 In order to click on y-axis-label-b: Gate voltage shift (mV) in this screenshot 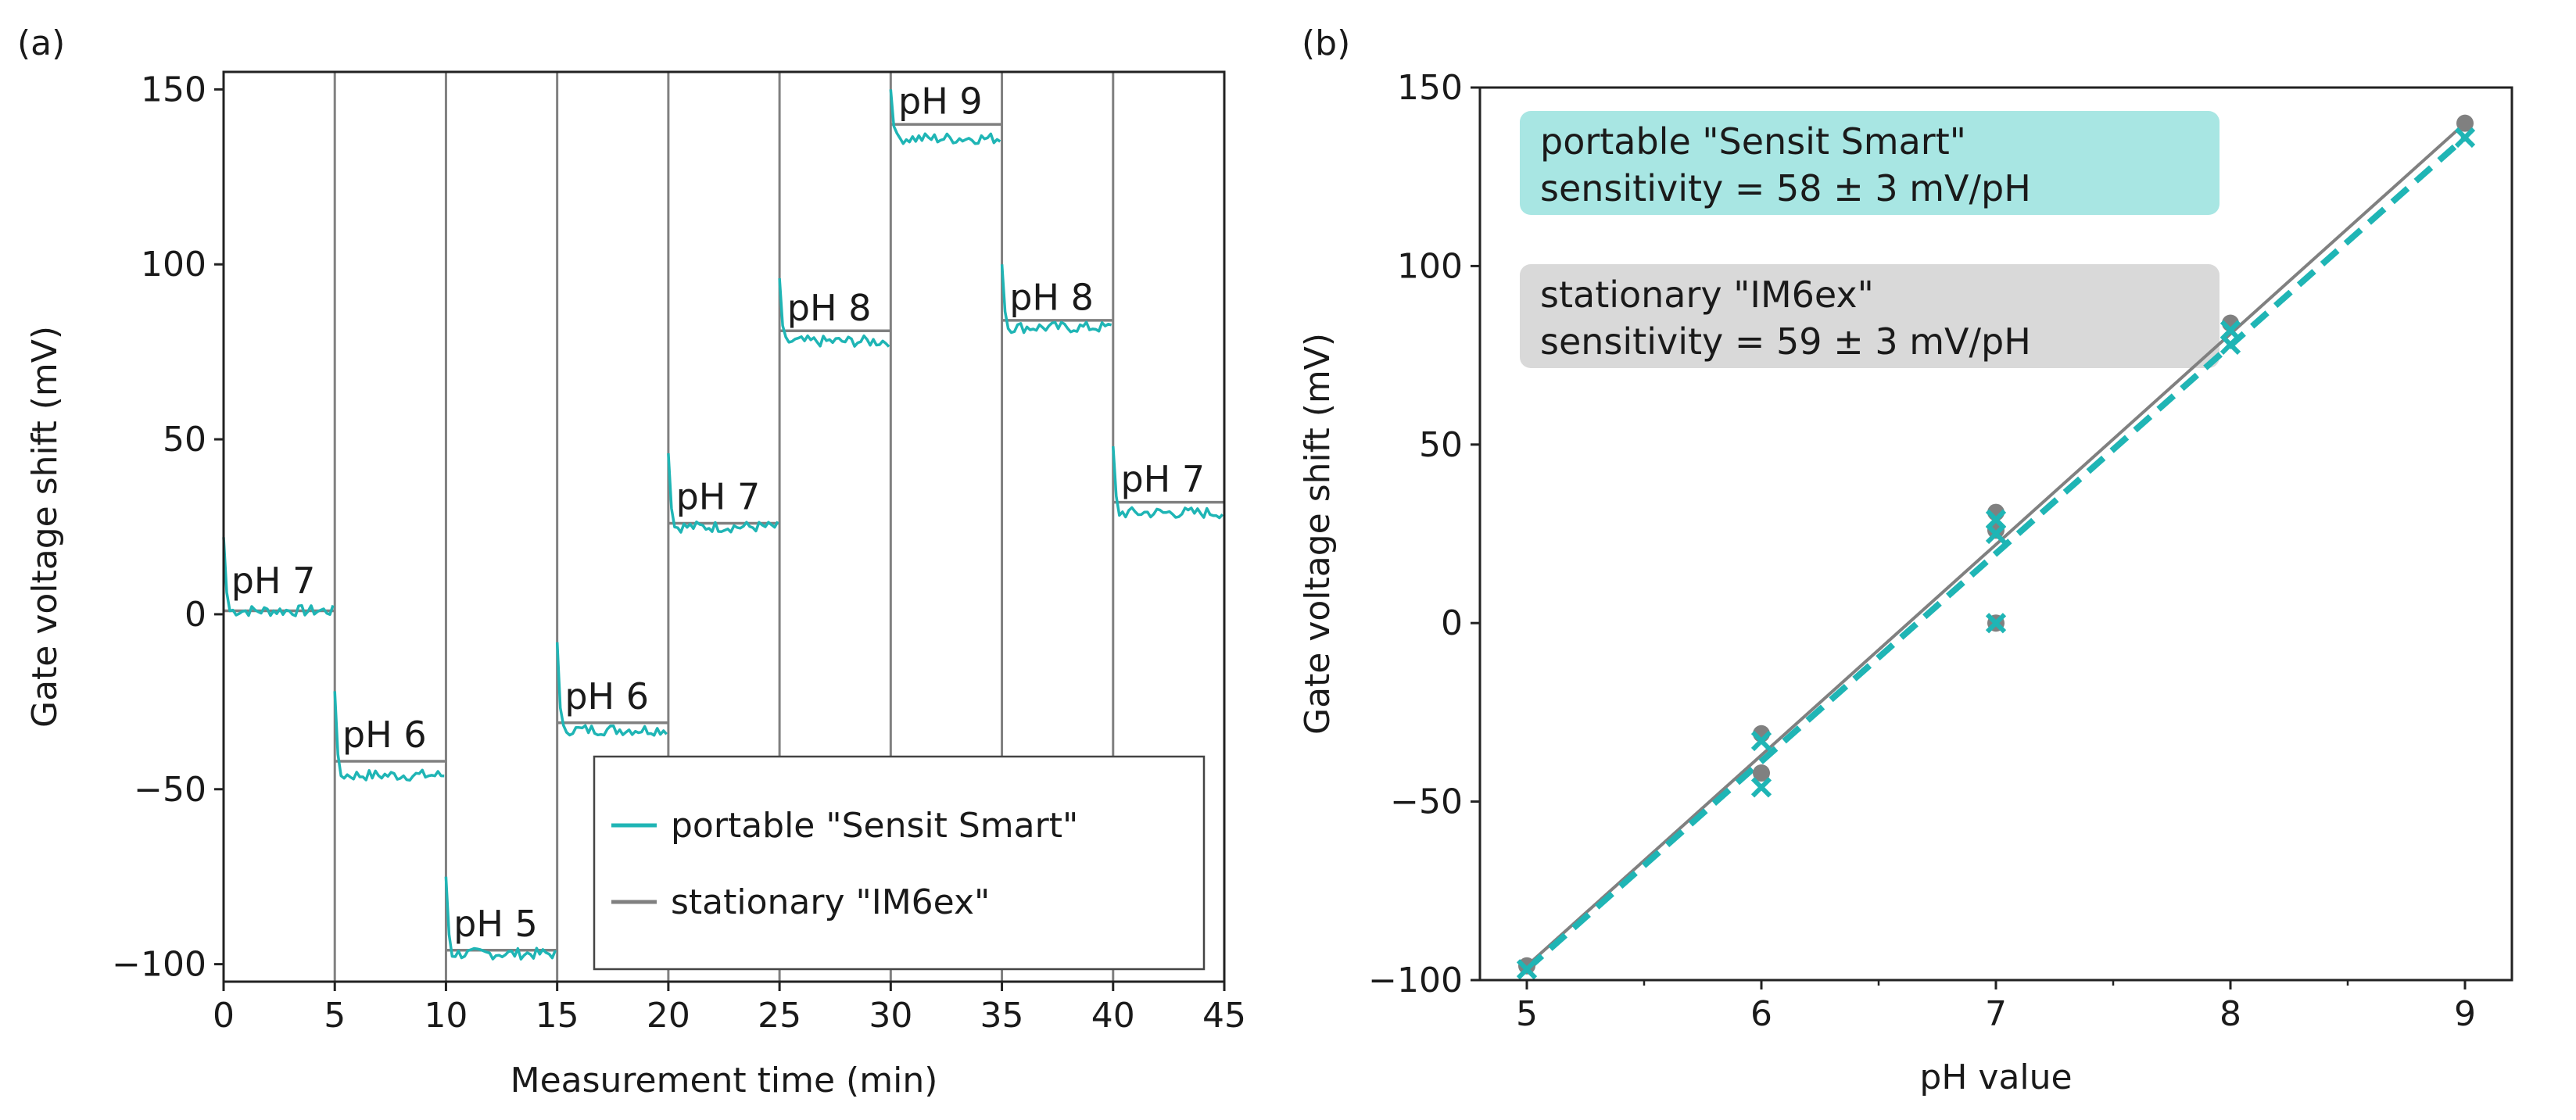, I will do `click(1318, 534)`.